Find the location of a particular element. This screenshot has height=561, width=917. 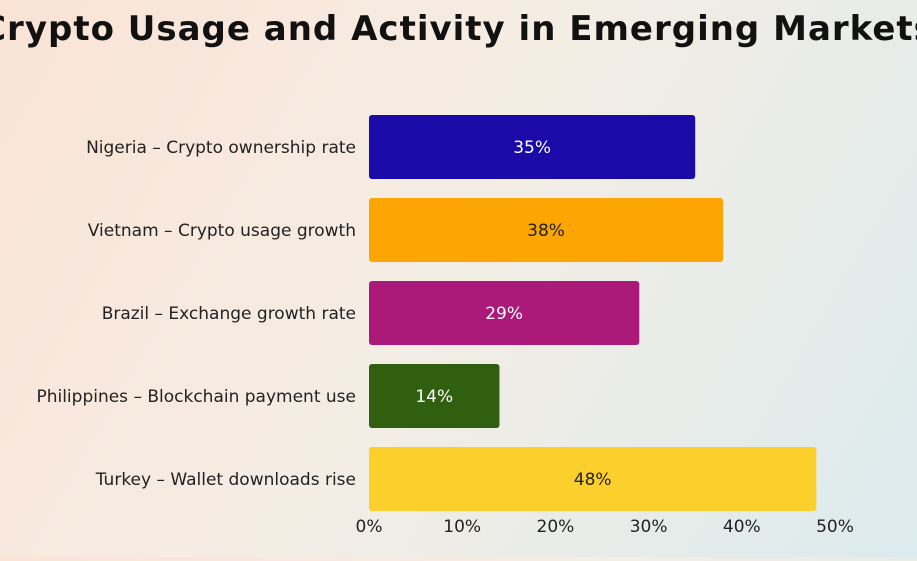

x-tick-label: 20% is located at coordinates (556, 527).